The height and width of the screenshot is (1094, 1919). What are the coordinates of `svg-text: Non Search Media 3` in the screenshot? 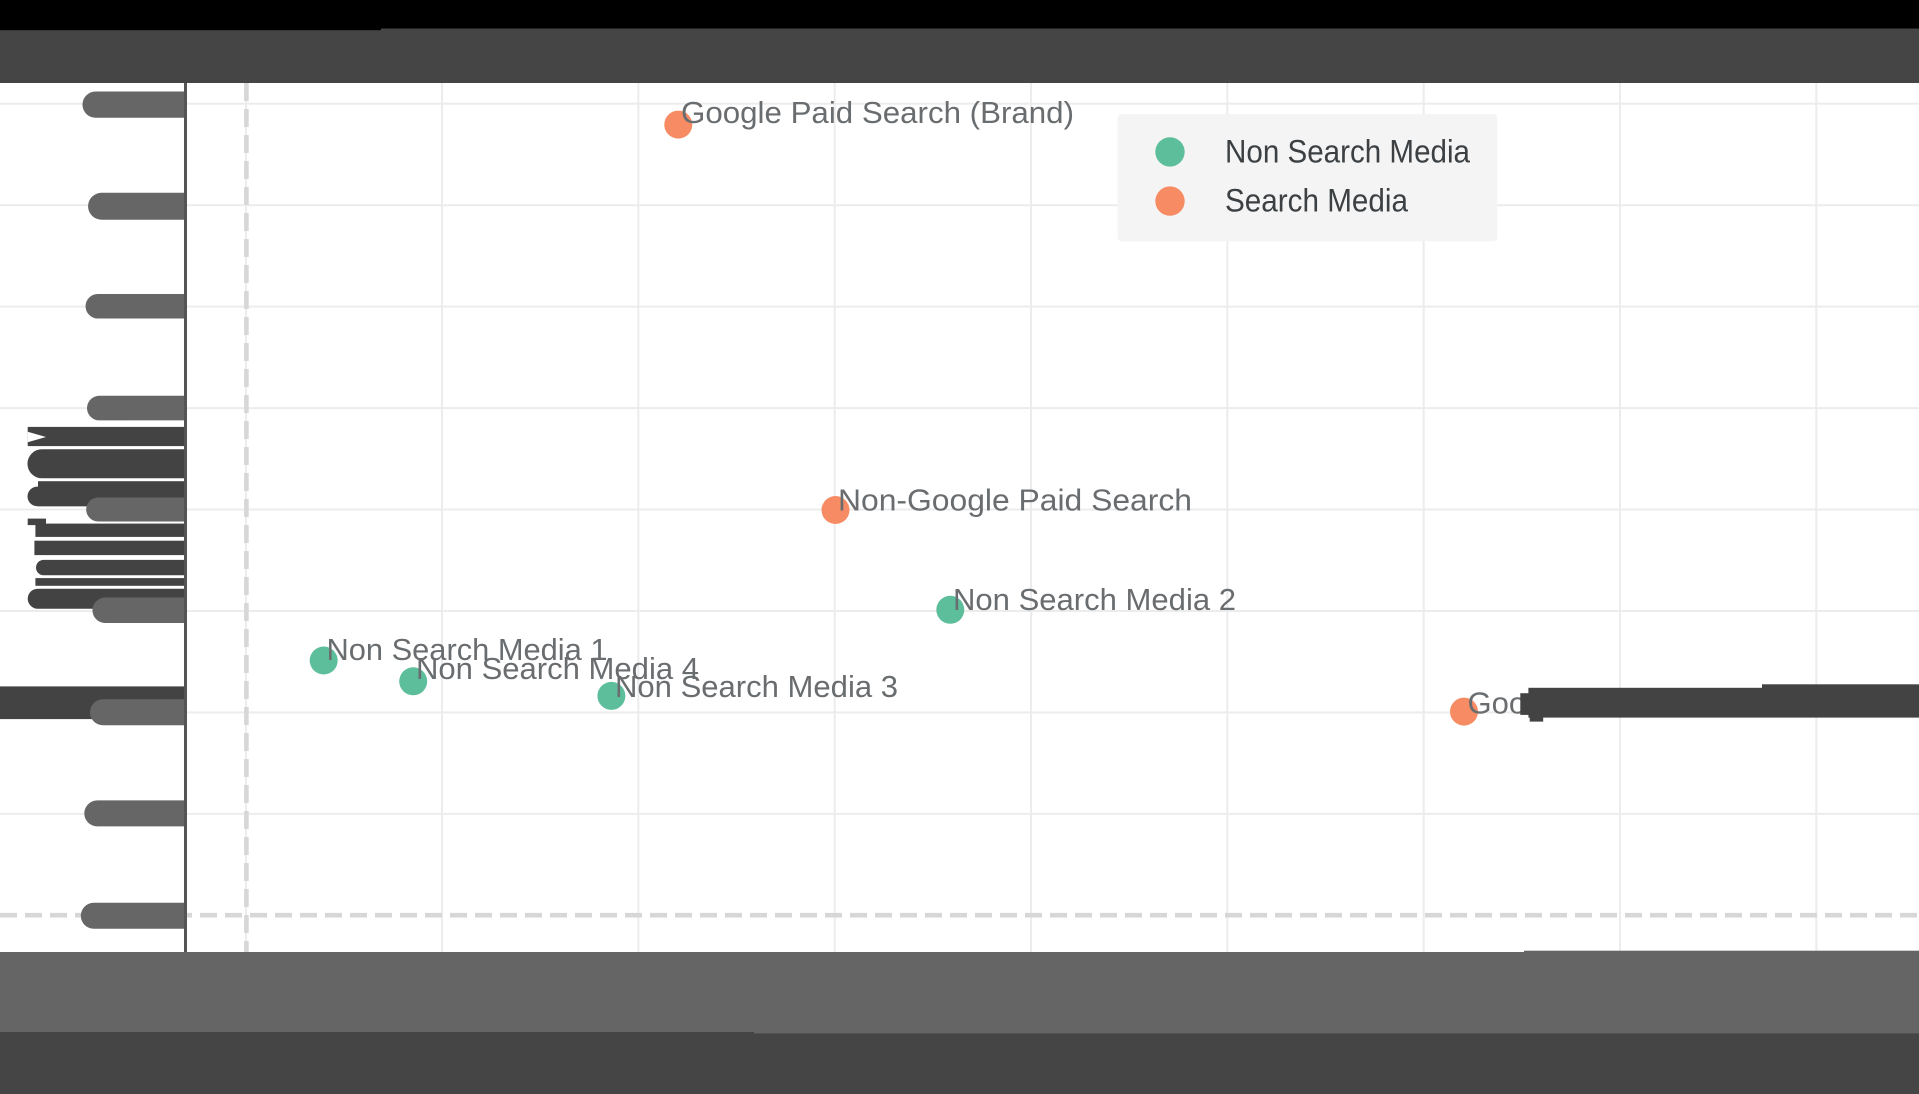 It's located at (756, 686).